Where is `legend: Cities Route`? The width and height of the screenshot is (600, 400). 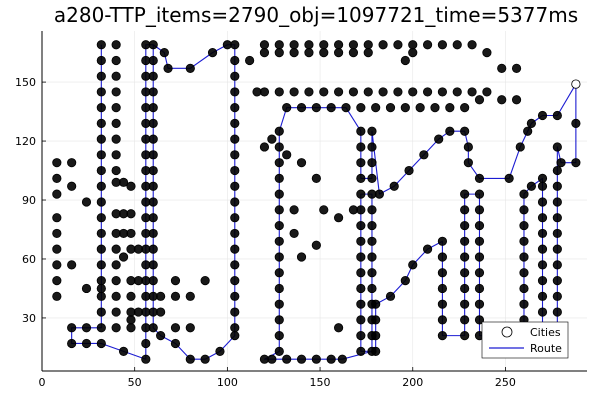 legend: Cities Route is located at coordinates (525, 340).